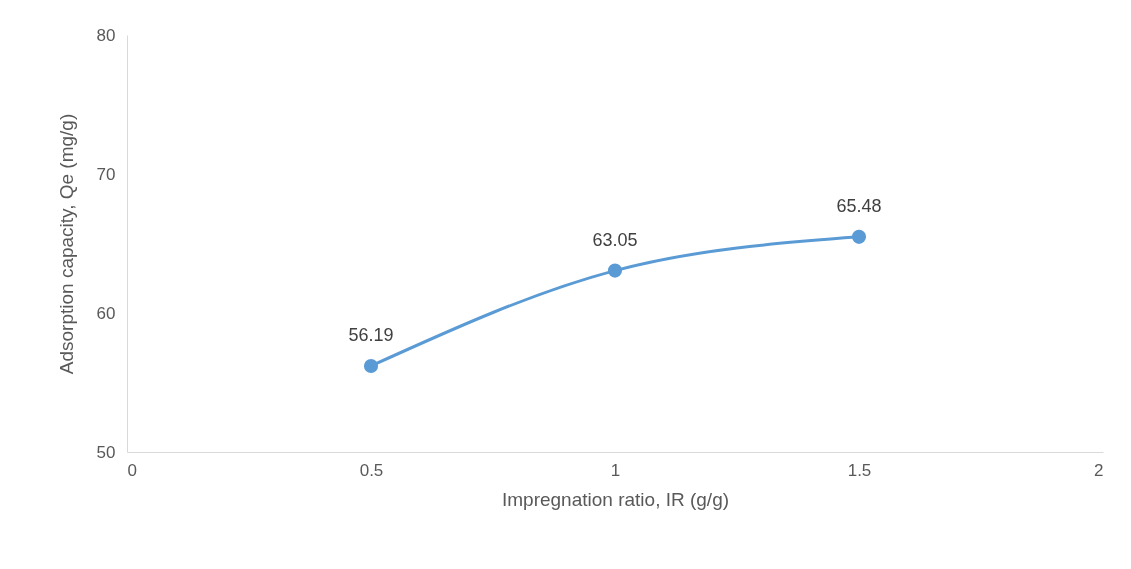  Describe the element at coordinates (106, 313) in the screenshot. I see `y-tick-label: 60` at that location.